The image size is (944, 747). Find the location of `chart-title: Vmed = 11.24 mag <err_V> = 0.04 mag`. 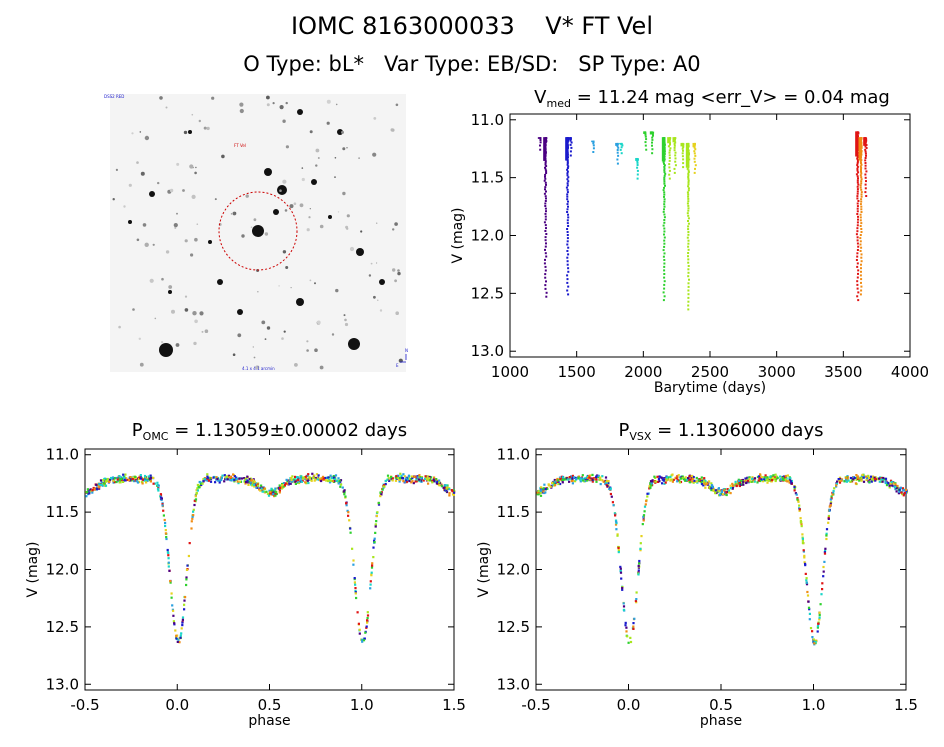

chart-title: Vmed = 11.24 mag <err_V> = 0.04 mag is located at coordinates (712, 98).